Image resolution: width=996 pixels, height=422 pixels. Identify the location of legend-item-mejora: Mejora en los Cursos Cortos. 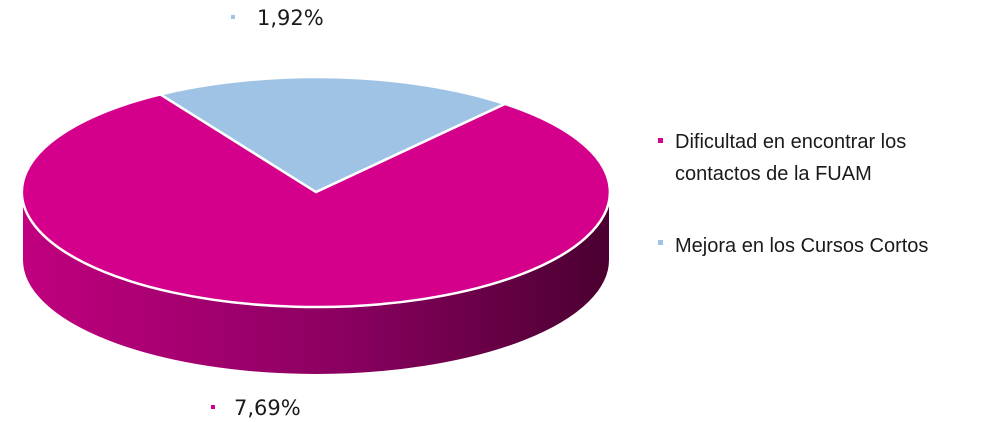
(793, 246).